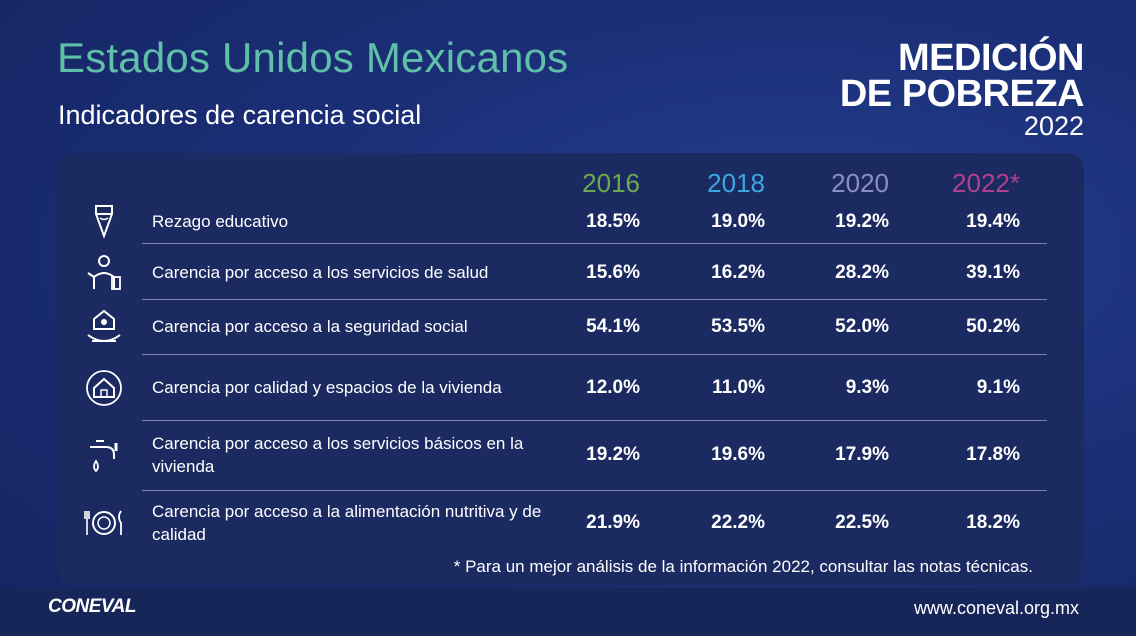  Describe the element at coordinates (862, 522) in the screenshot. I see `table-cell: 22.5%` at that location.